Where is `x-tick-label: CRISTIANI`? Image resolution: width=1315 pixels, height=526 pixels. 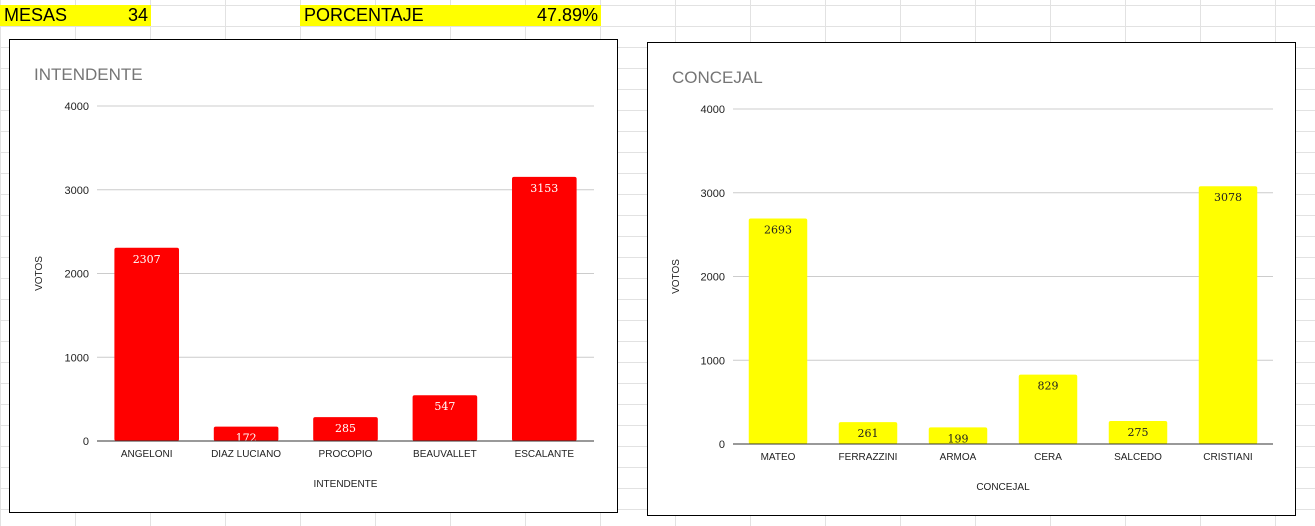 x-tick-label: CRISTIANI is located at coordinates (1227, 457).